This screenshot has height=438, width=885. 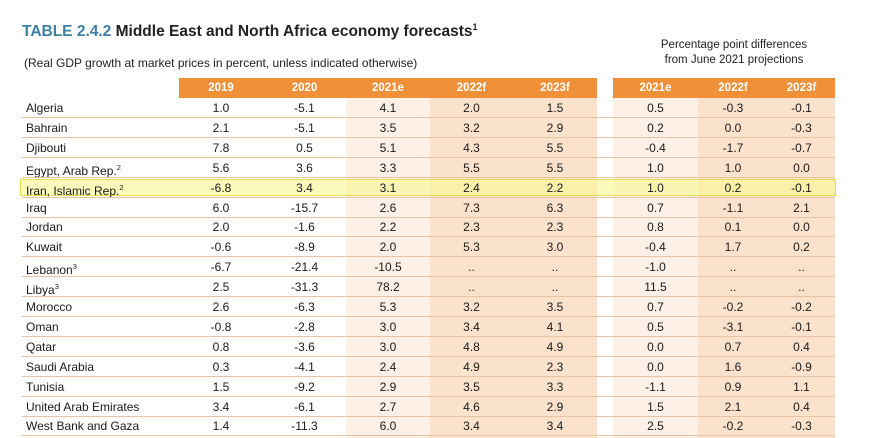 I want to click on cell-value: -6.3, so click(x=304, y=307).